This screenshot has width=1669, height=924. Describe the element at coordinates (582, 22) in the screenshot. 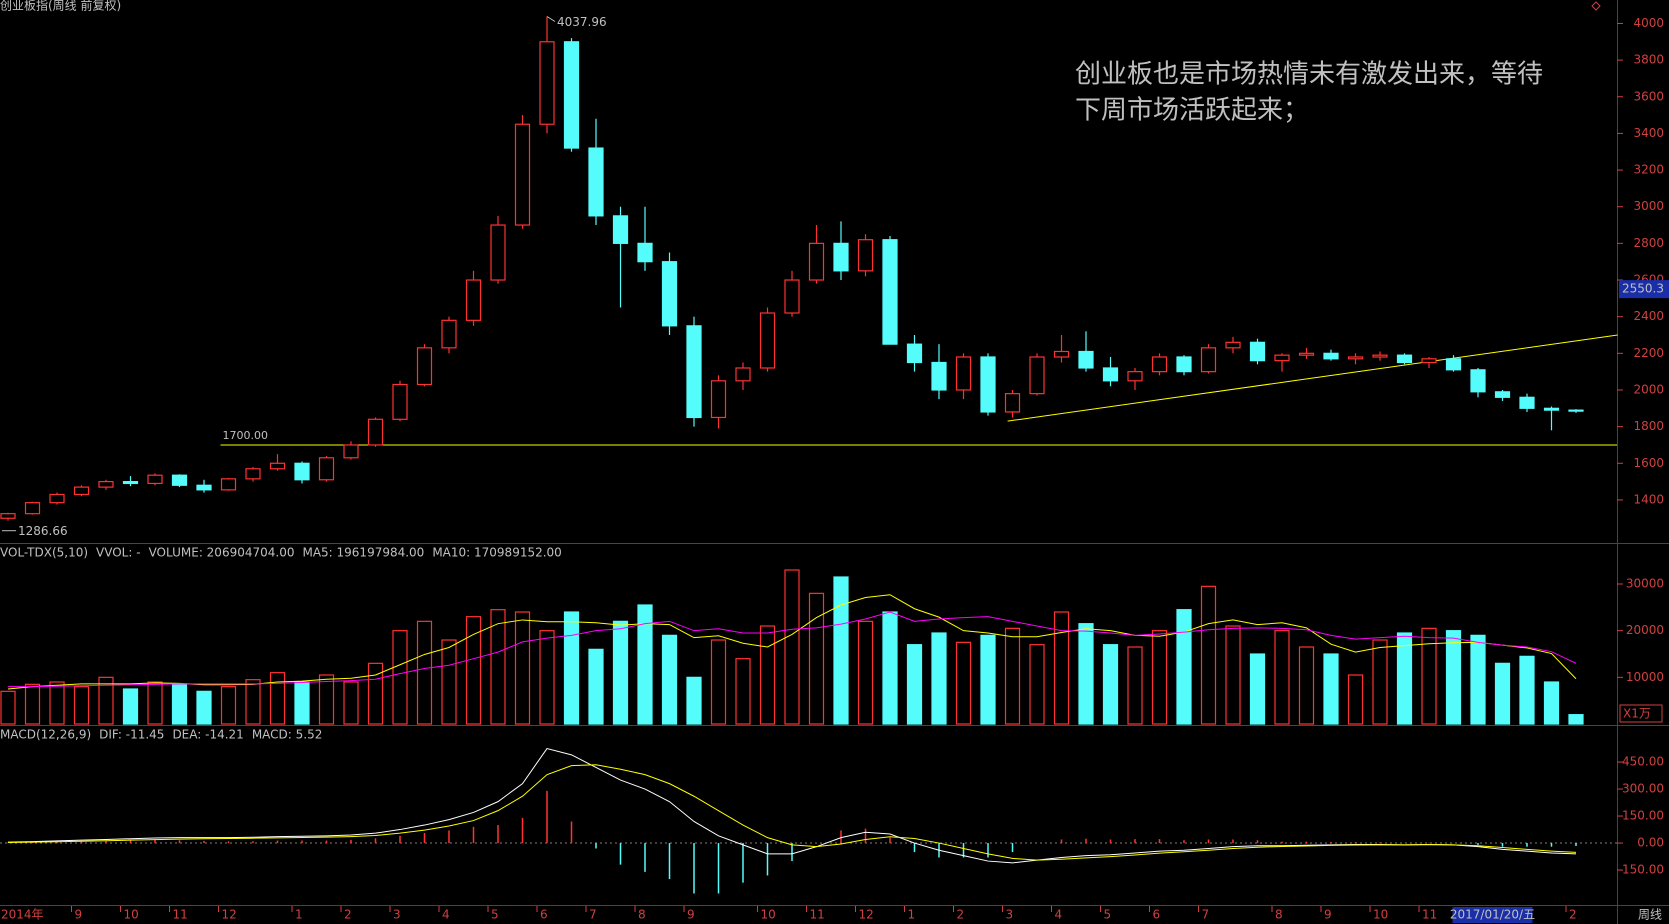

I see `peak-label: 4037.96` at that location.